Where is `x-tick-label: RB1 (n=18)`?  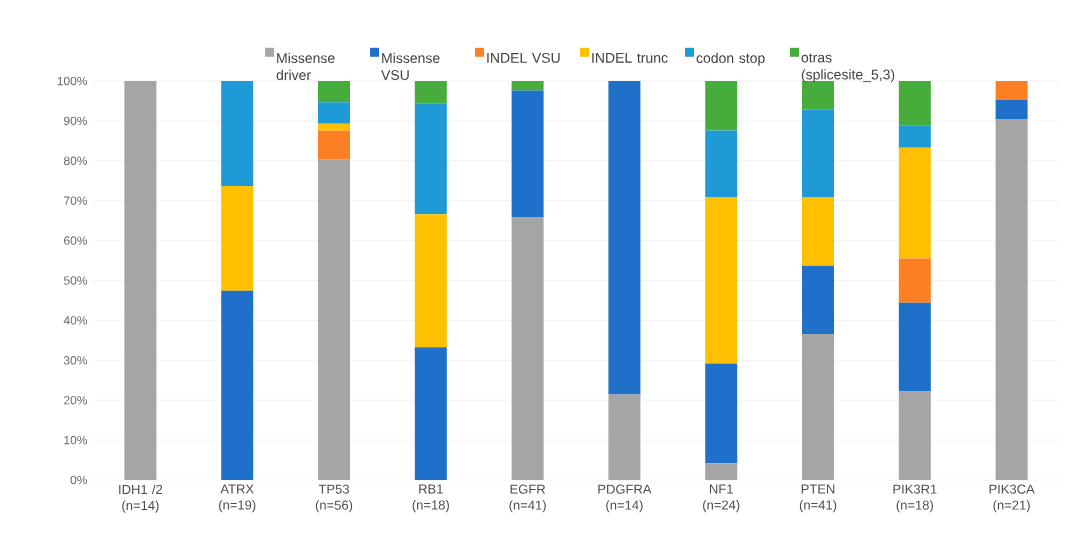
x-tick-label: RB1 (n=18) is located at coordinates (430, 498).